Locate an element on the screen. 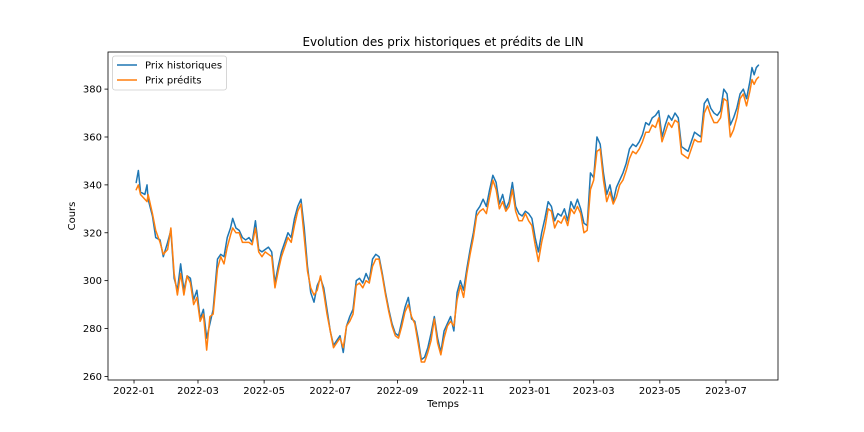 The width and height of the screenshot is (864, 432). y-tick-label: 320 is located at coordinates (92, 233).